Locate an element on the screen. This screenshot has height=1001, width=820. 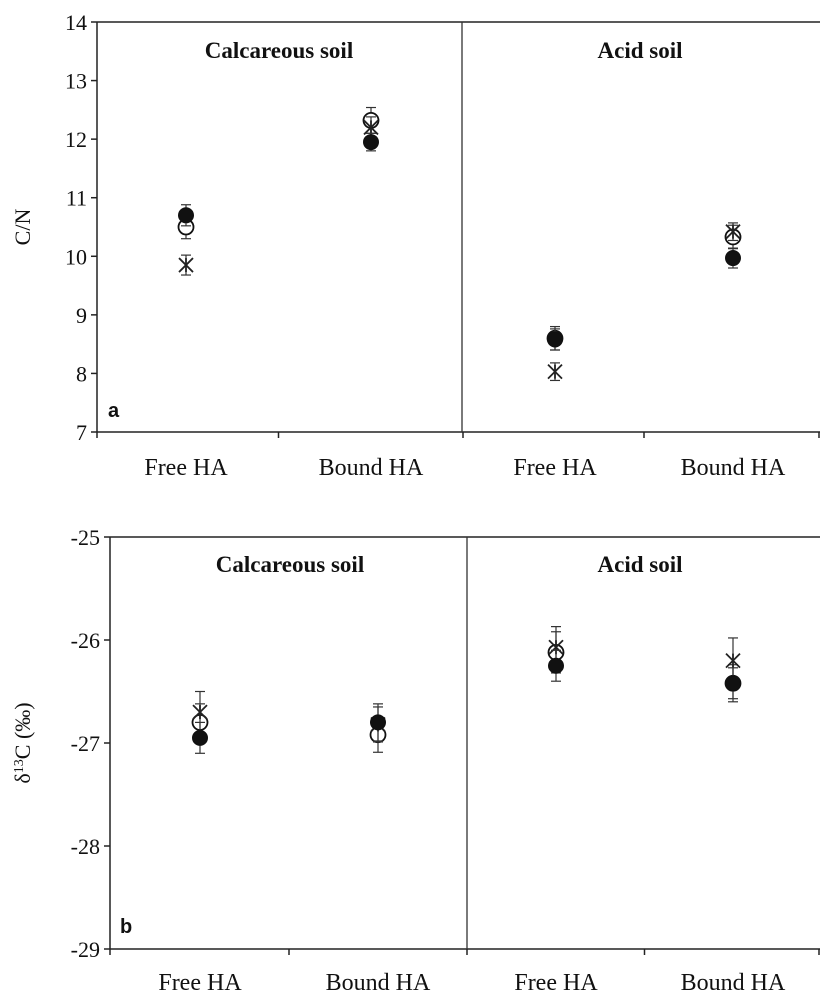
y-tick-label: 14 is located at coordinates (76, 22).